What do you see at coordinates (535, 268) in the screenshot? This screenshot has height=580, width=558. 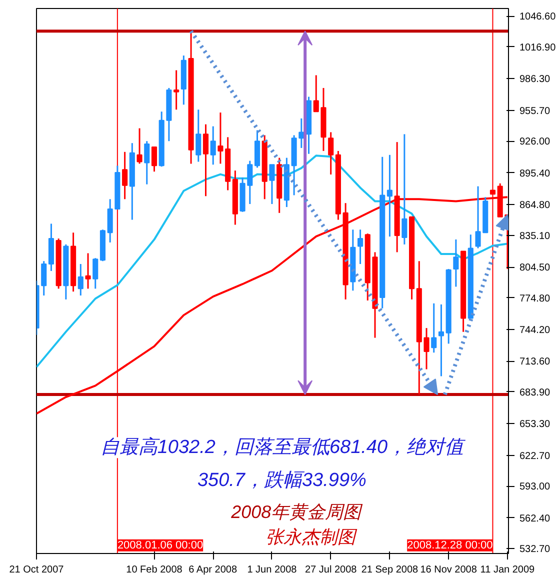 I see `y-tick-label: 804.50` at bounding box center [535, 268].